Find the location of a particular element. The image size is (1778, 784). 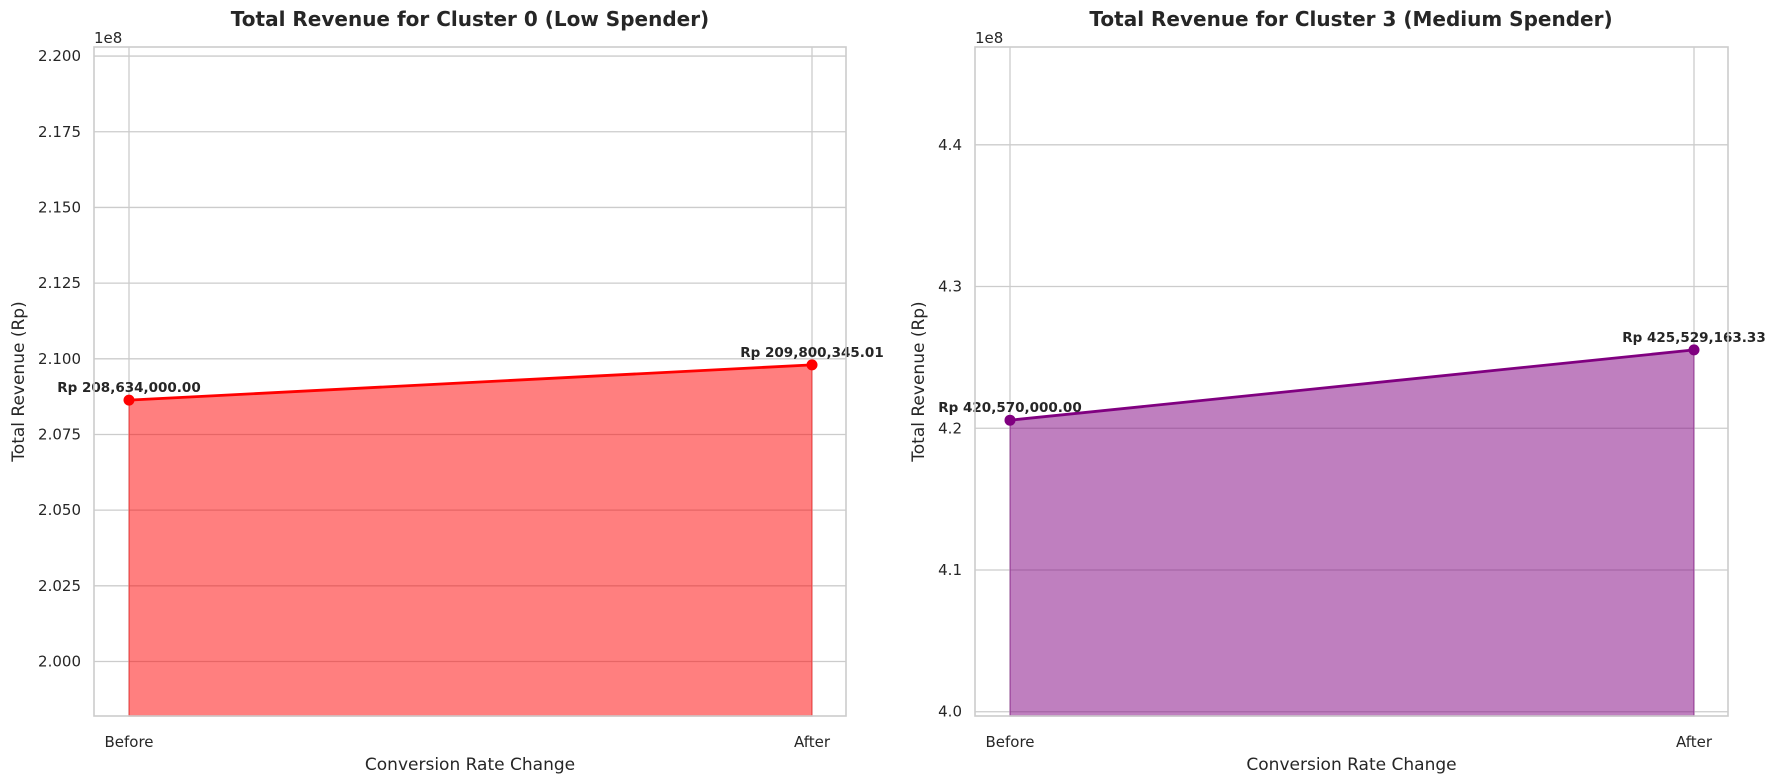

data-label: Rp 208,634,000.00 is located at coordinates (128, 388).